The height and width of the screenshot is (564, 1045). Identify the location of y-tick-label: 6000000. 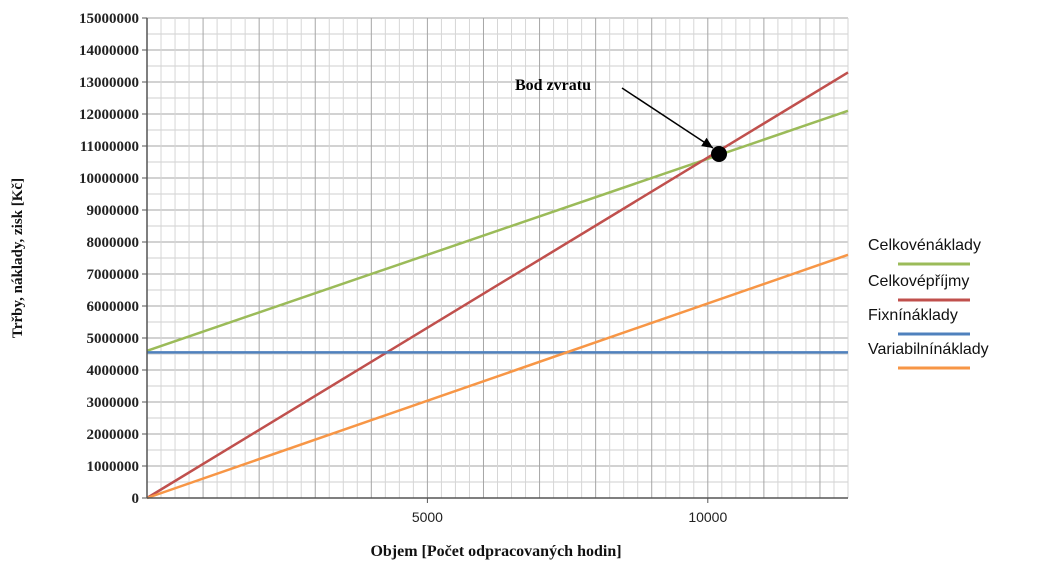
(113, 307).